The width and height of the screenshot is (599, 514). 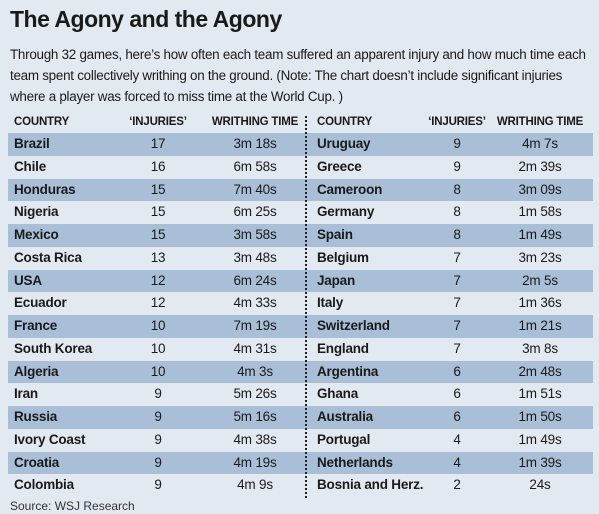 What do you see at coordinates (540, 394) in the screenshot?
I see `writhing-time: 1m 51s` at bounding box center [540, 394].